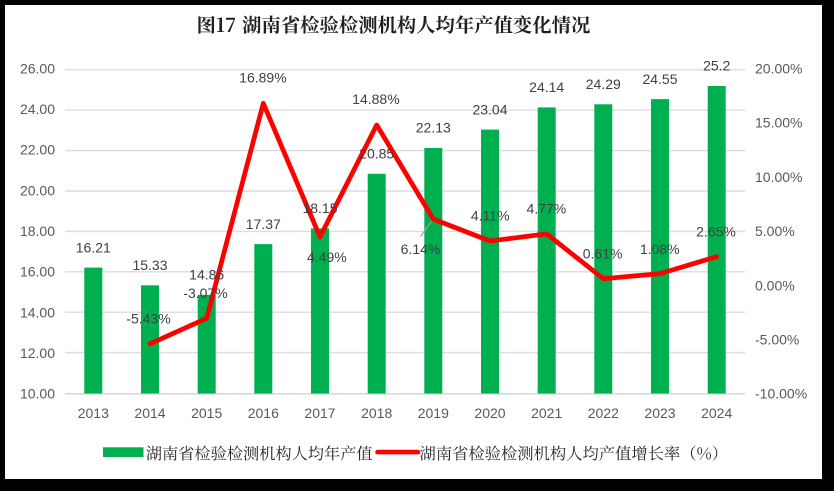 The image size is (834, 491). Describe the element at coordinates (37, 68) in the screenshot. I see `svg-text: 26.00` at that location.